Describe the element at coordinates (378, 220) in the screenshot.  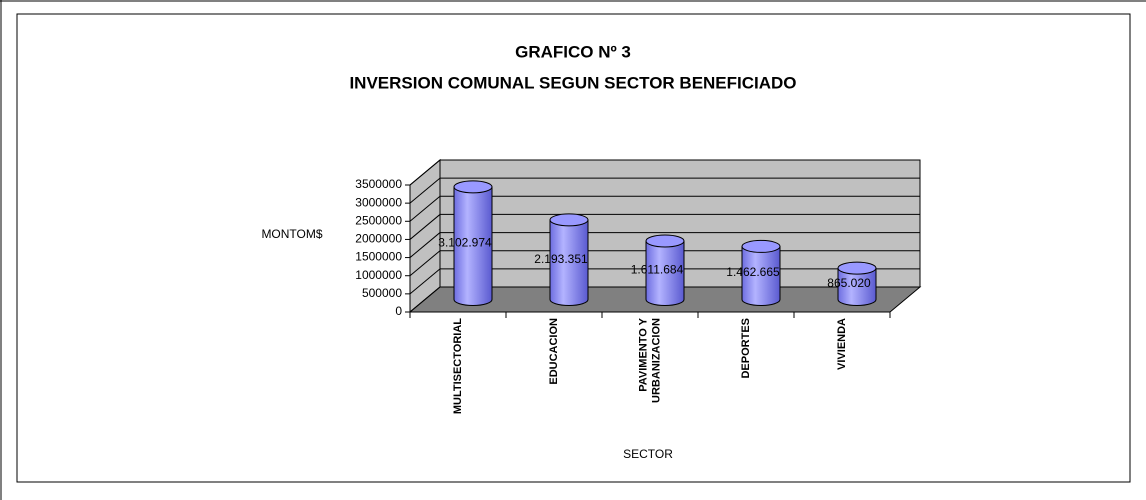
I see `y-tick-label: 2500000` at that location.